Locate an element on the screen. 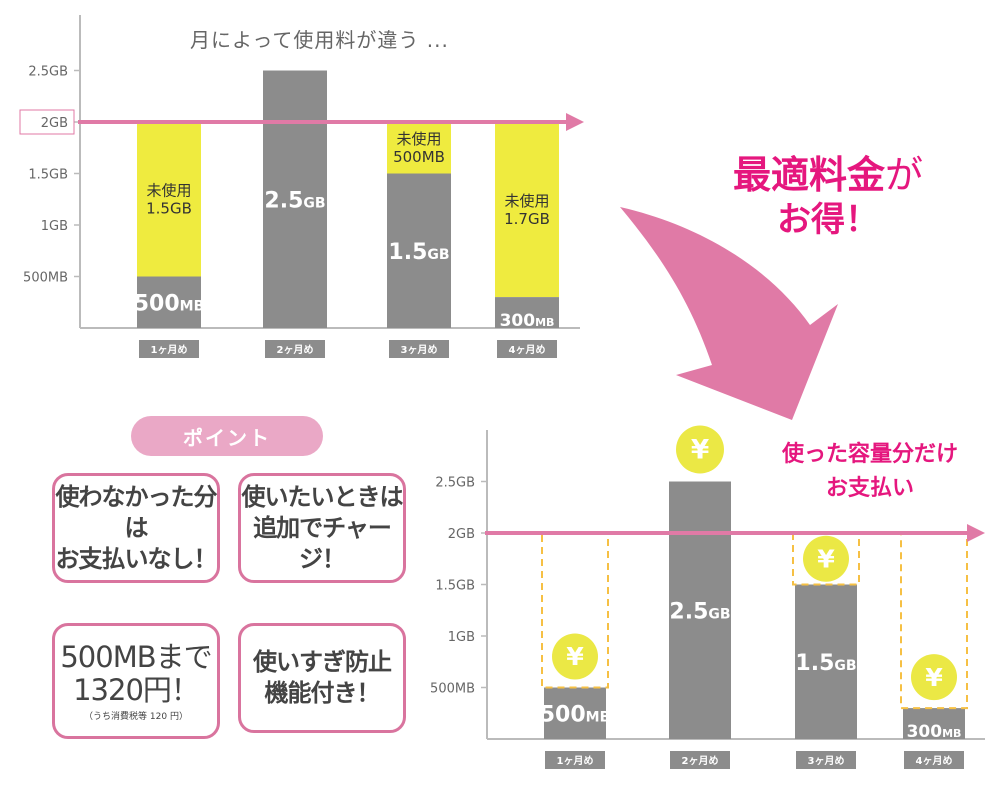  point-4-line1: 使いすぎ防止 is located at coordinates (322, 662).